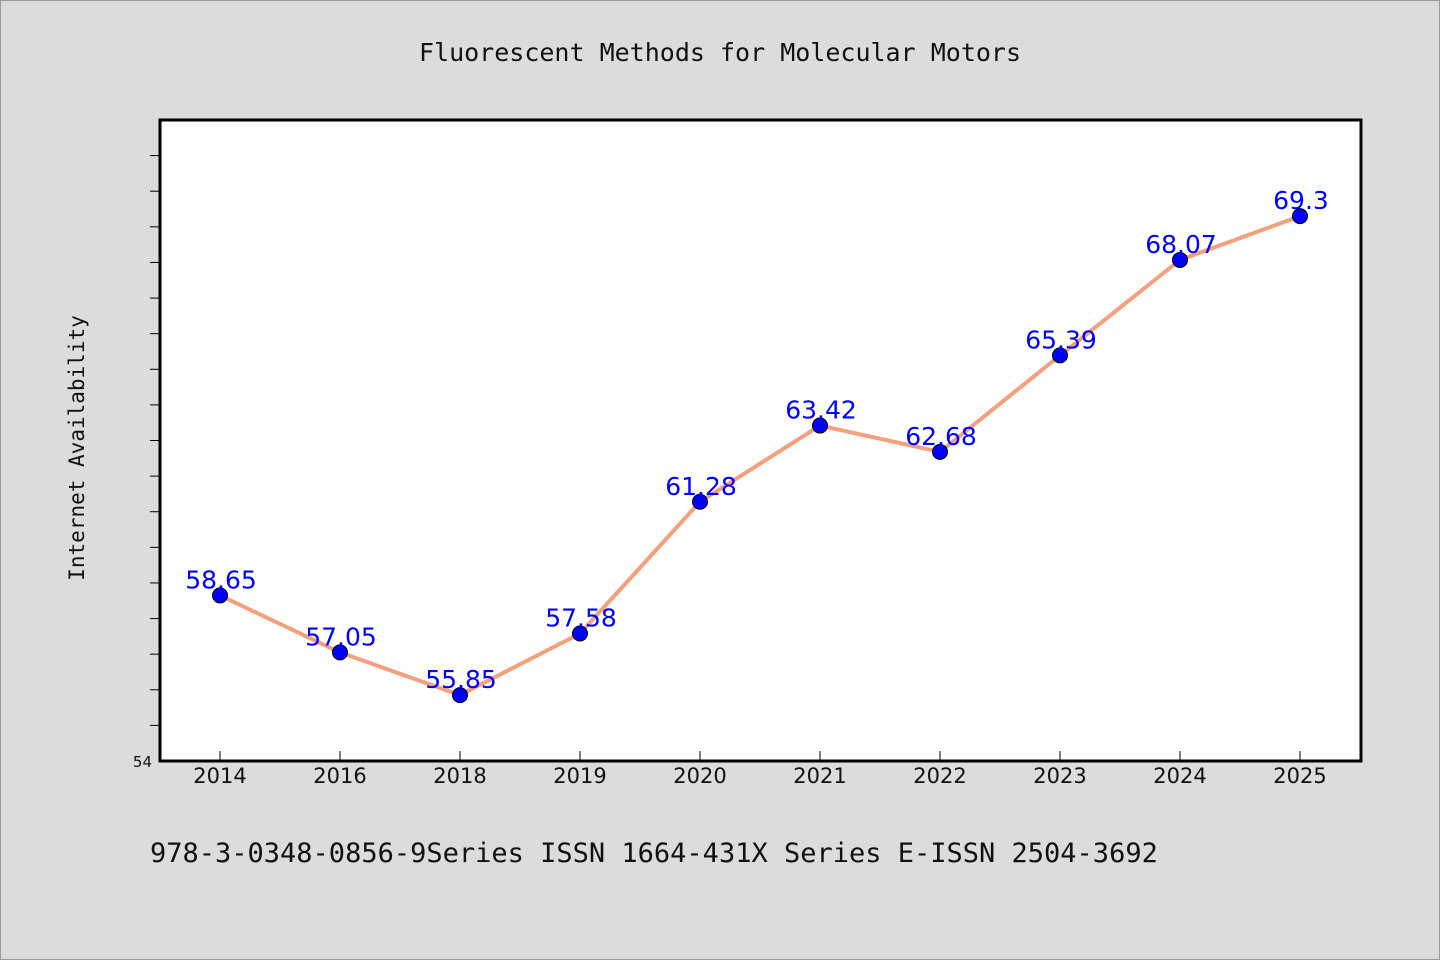 The width and height of the screenshot is (1440, 960). I want to click on y-tick-label: 54, so click(142, 762).